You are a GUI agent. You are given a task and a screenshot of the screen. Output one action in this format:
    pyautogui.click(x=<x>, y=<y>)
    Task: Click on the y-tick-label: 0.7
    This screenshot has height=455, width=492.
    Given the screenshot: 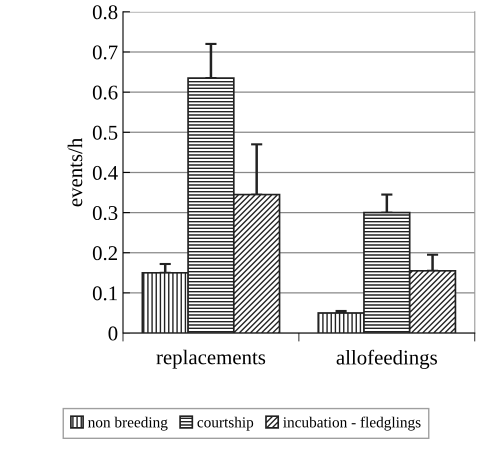 What is the action you would take?
    pyautogui.click(x=105, y=52)
    